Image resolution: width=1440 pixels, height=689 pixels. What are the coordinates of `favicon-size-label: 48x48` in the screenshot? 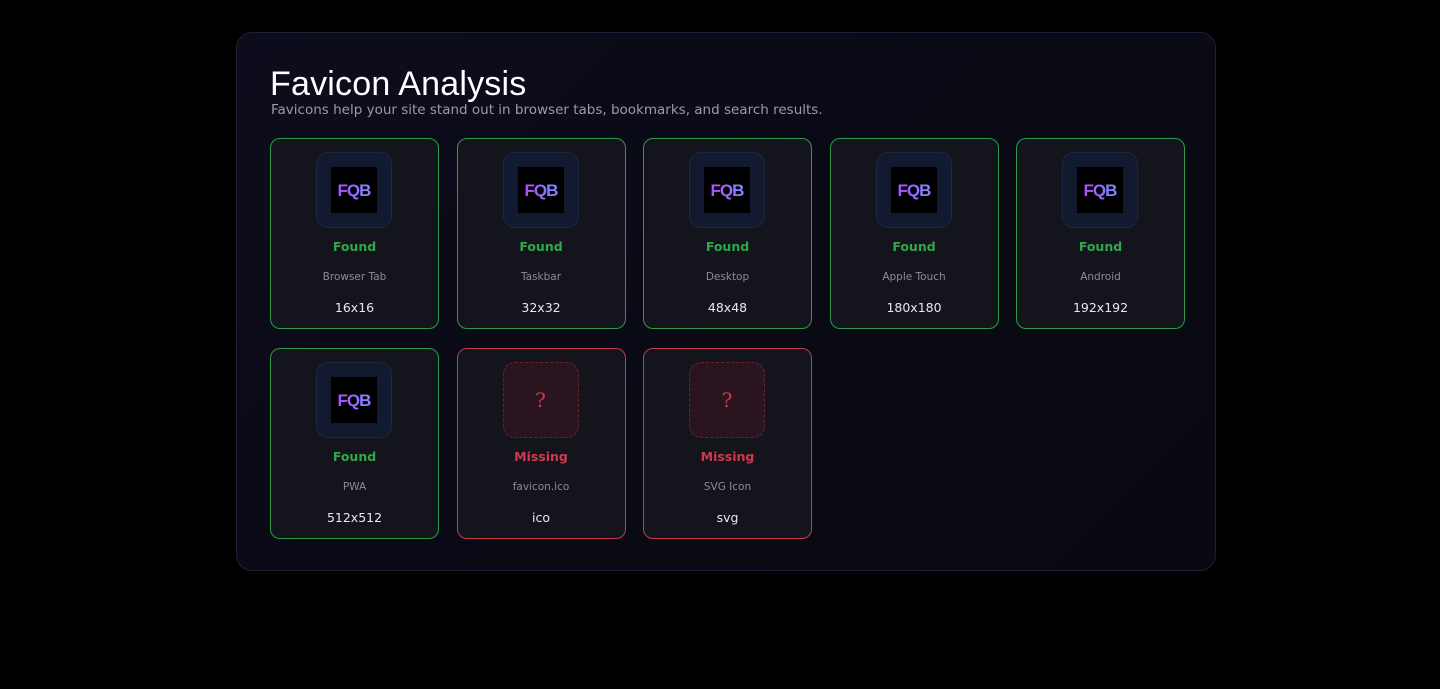 It's located at (727, 307).